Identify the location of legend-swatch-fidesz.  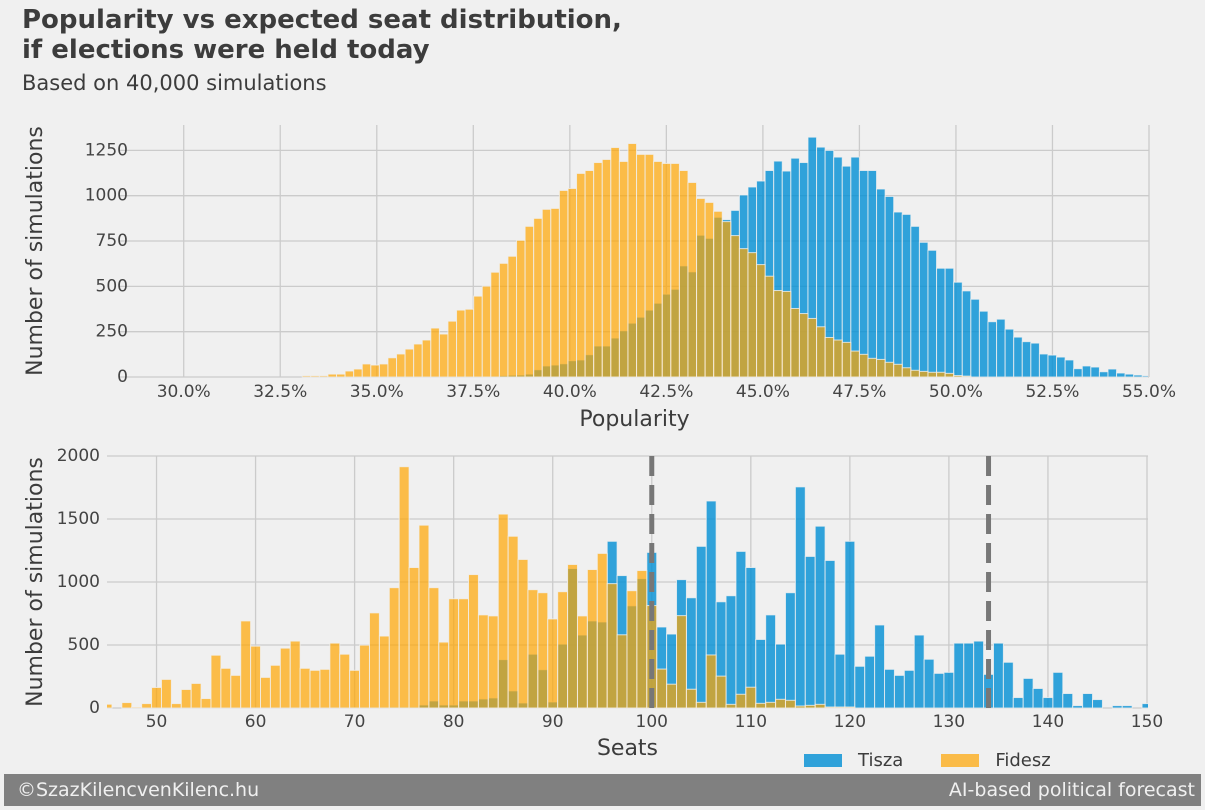
(960, 760).